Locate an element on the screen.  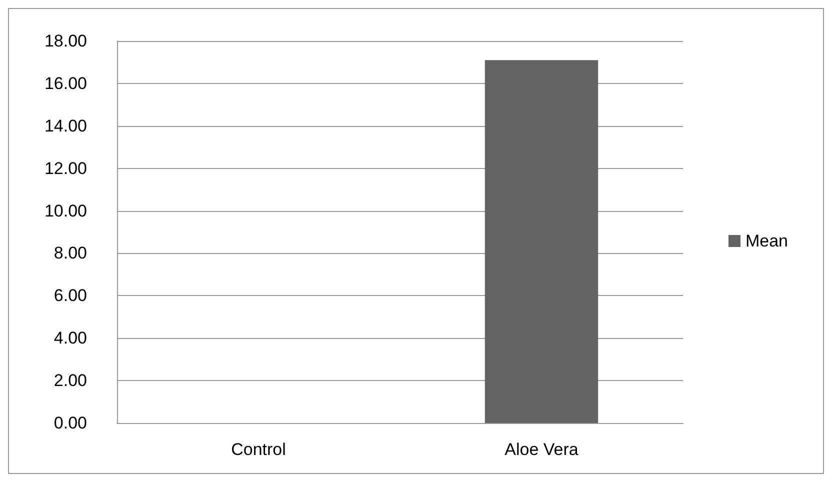
y-tick-label: 2.00 is located at coordinates (70, 380).